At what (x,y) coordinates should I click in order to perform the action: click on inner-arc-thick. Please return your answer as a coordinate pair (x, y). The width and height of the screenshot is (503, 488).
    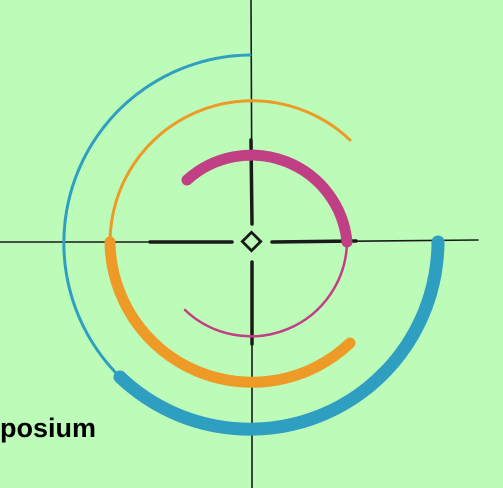
    Looking at the image, I should click on (267, 198).